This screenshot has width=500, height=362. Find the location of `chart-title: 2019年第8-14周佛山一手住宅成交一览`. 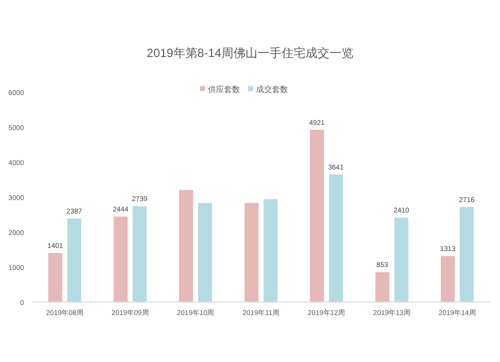

chart-title: 2019年第8-14周佛山一手住宅成交一览 is located at coordinates (250, 53).